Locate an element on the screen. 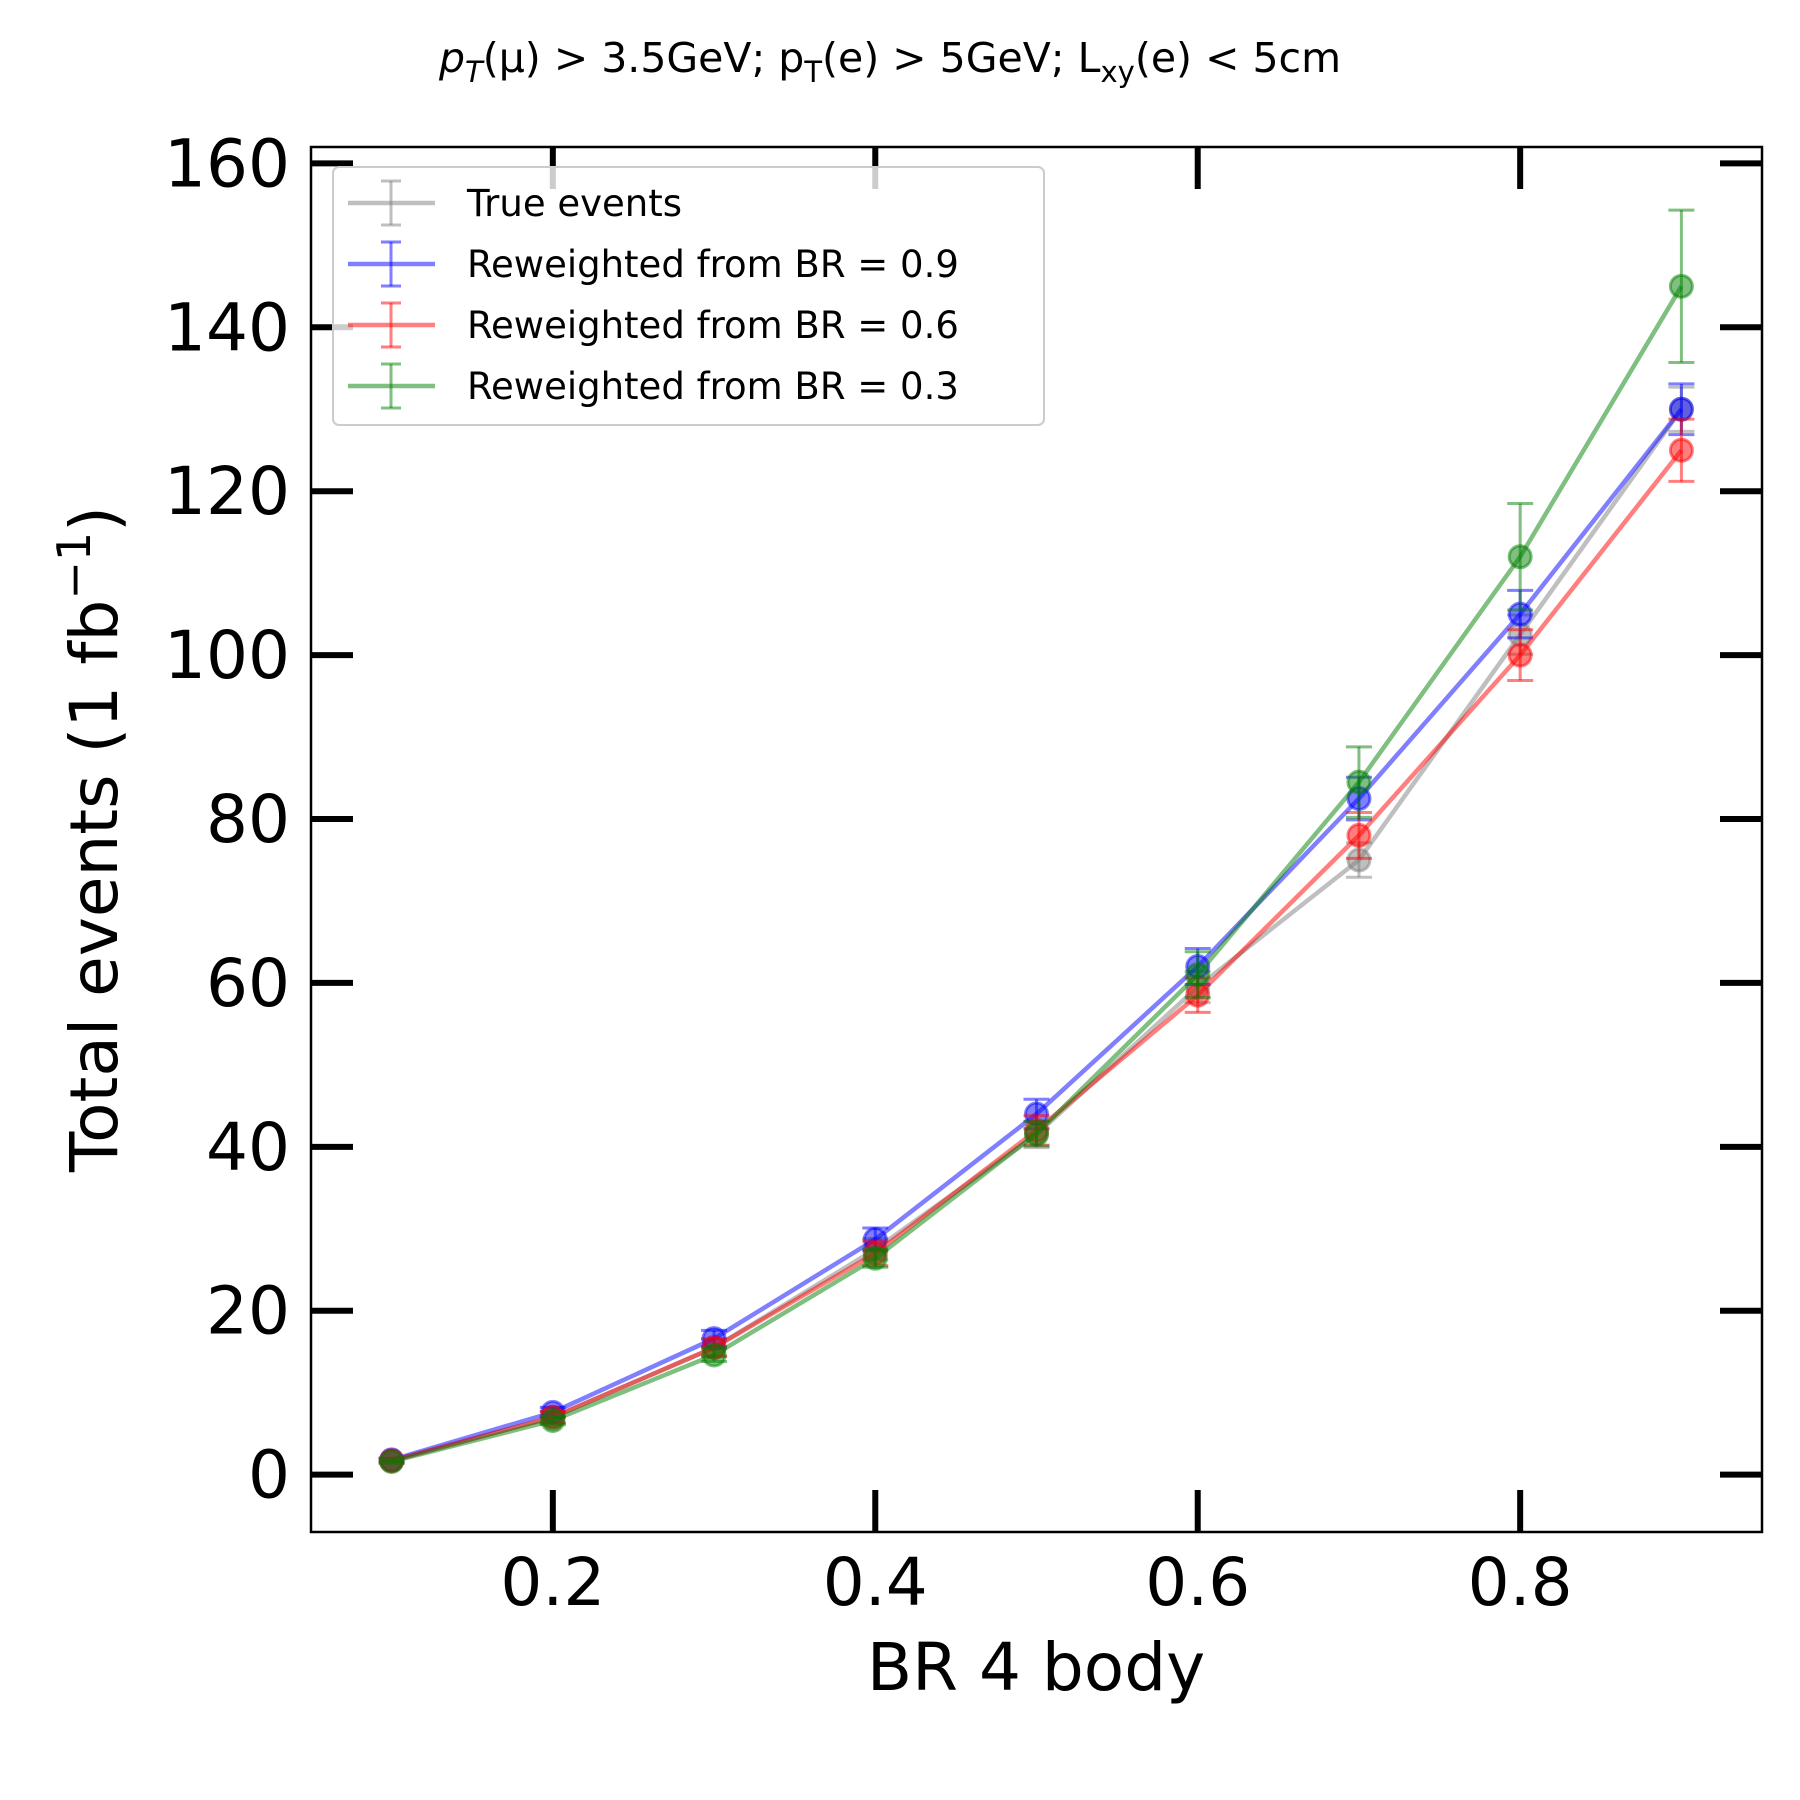 The width and height of the screenshot is (1800, 1800). x-tick-label: 0.6 is located at coordinates (1197, 1582).